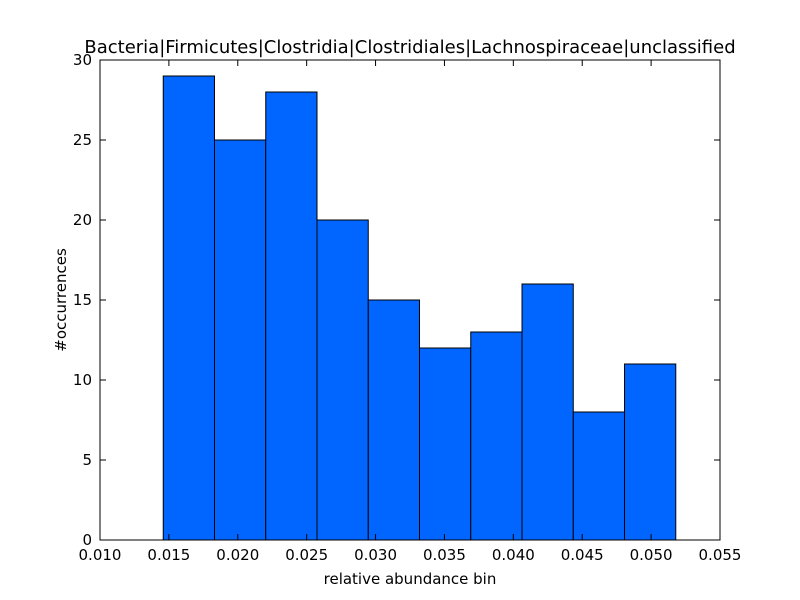  Describe the element at coordinates (82, 140) in the screenshot. I see `y-tick-label-6: 25` at that location.